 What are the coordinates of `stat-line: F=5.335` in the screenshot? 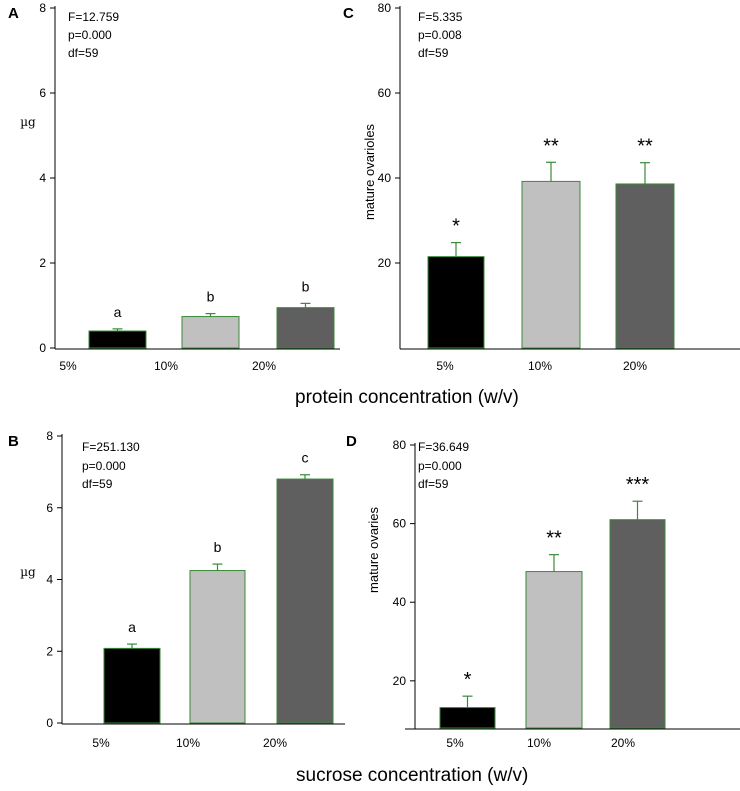 It's located at (440, 17).